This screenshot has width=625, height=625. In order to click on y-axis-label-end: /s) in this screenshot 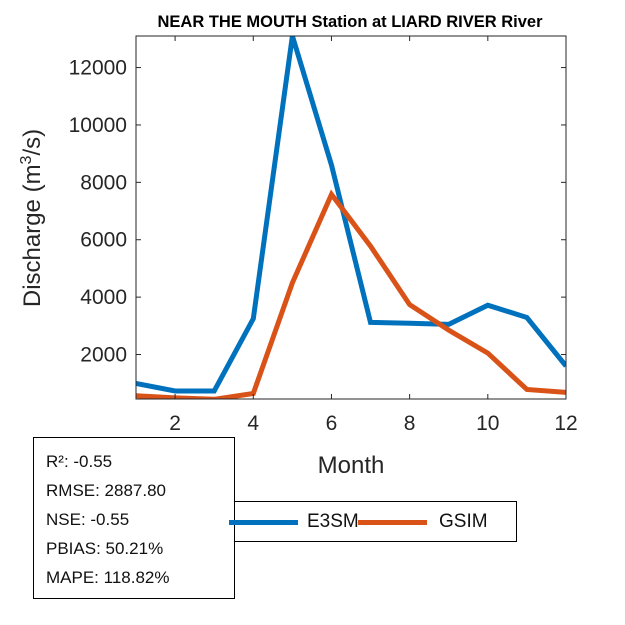, I will do `click(32, 142)`.